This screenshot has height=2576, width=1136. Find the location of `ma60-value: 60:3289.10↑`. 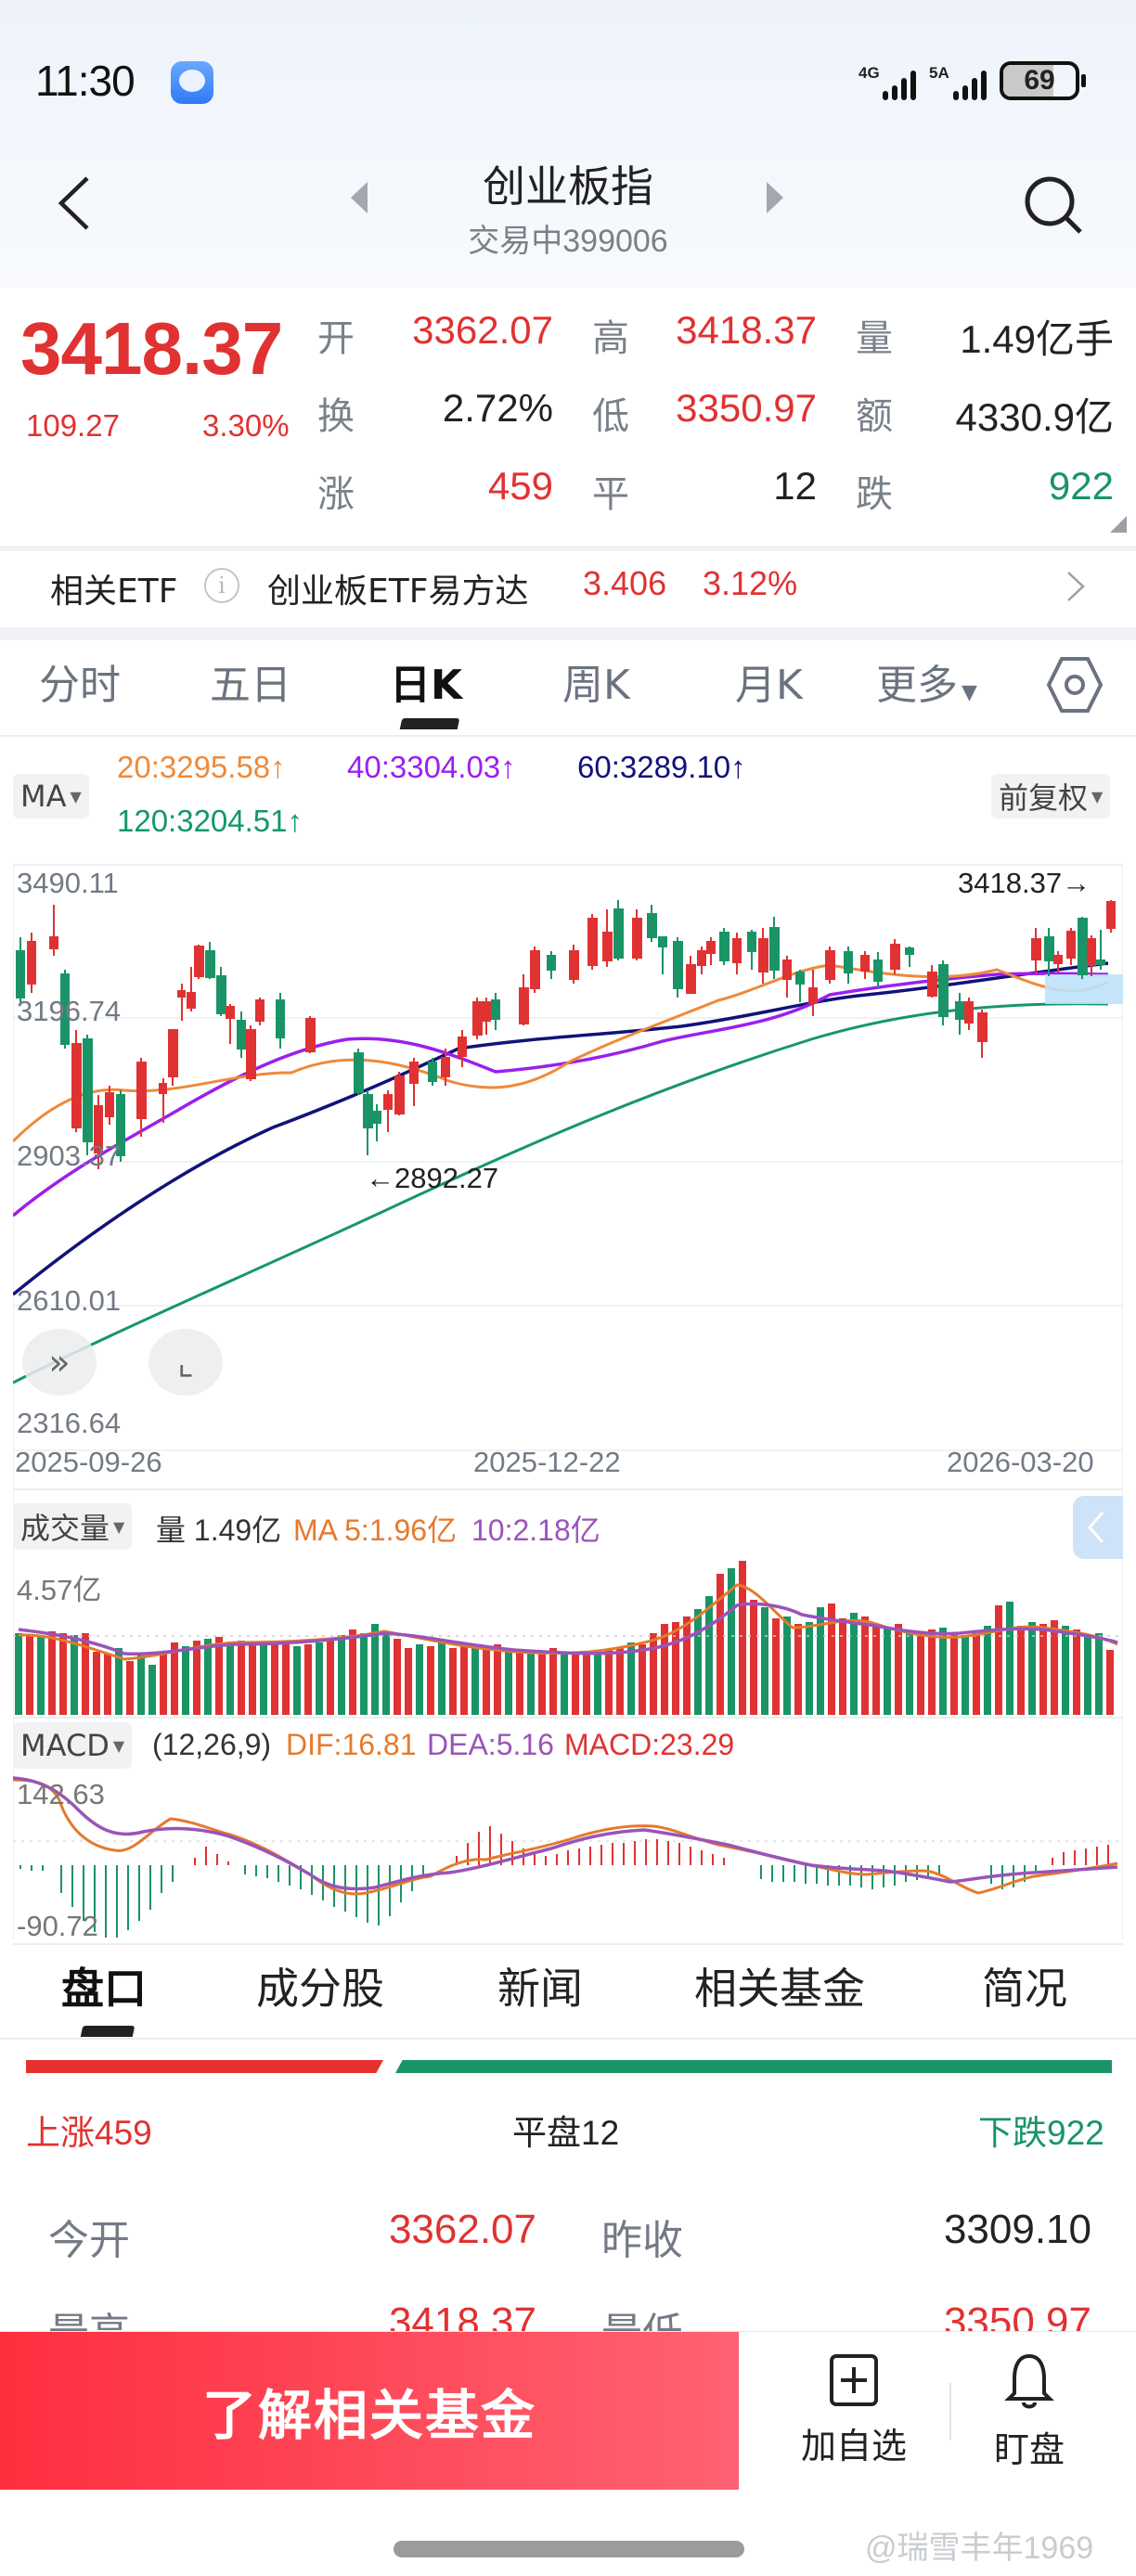

ma60-value: 60:3289.10↑ is located at coordinates (661, 767).